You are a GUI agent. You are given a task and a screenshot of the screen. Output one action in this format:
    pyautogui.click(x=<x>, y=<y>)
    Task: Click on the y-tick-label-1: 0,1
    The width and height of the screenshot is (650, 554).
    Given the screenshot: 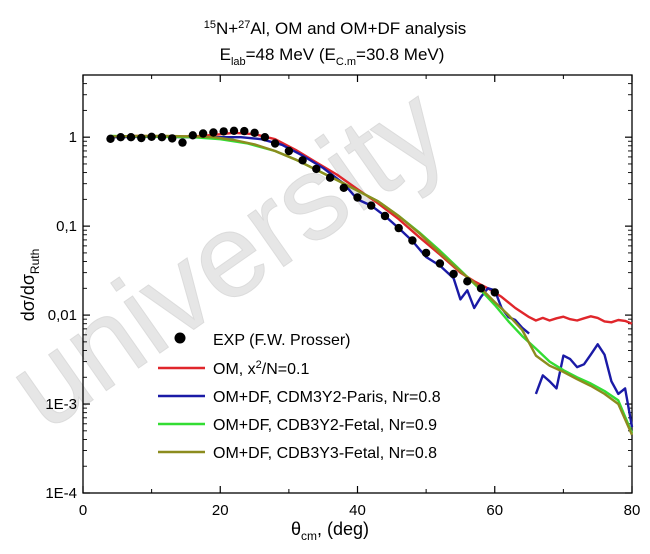 What is the action you would take?
    pyautogui.click(x=66, y=226)
    